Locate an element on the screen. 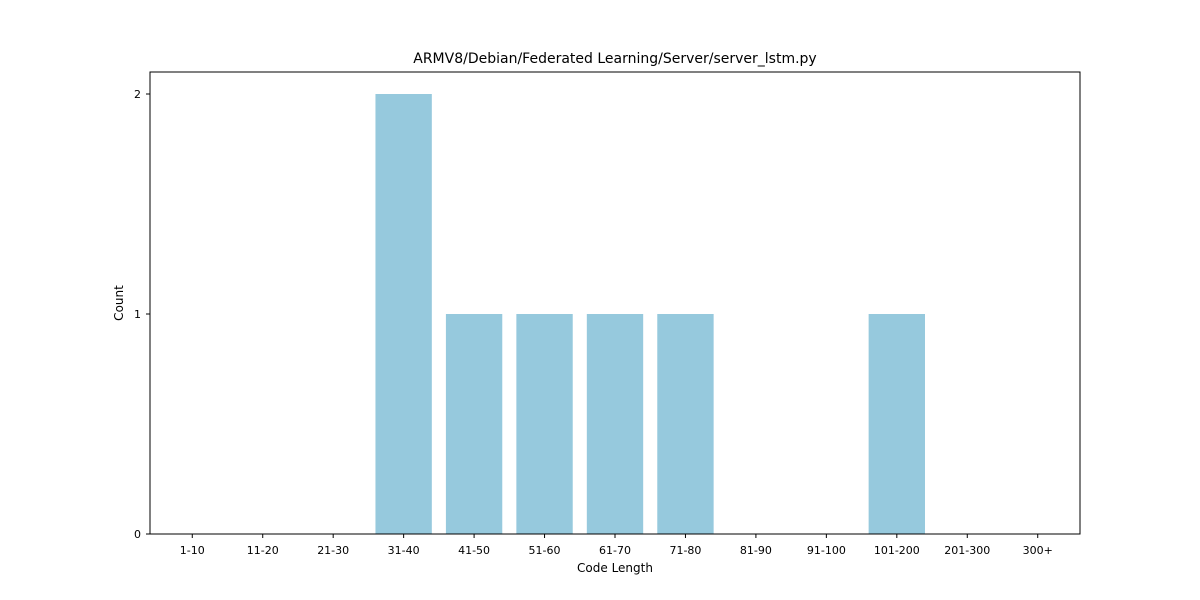 This screenshot has height=600, width=1200. x-tick-label: 1-10 is located at coordinates (192, 550).